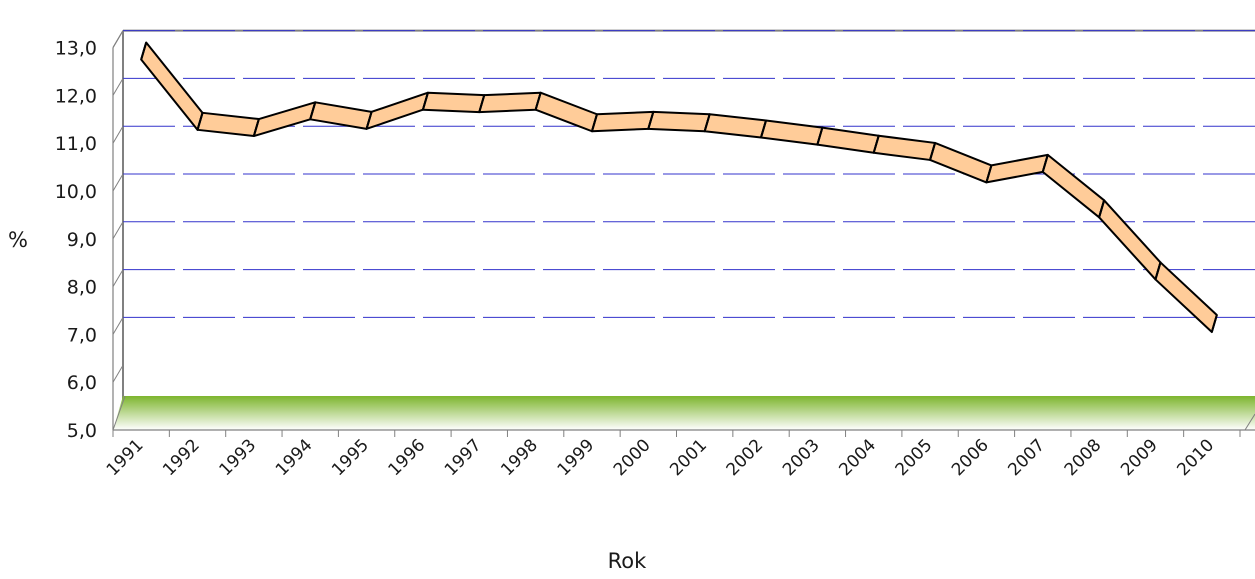 This screenshot has height=579, width=1255. I want to click on x-tick-label: 1998, so click(519, 457).